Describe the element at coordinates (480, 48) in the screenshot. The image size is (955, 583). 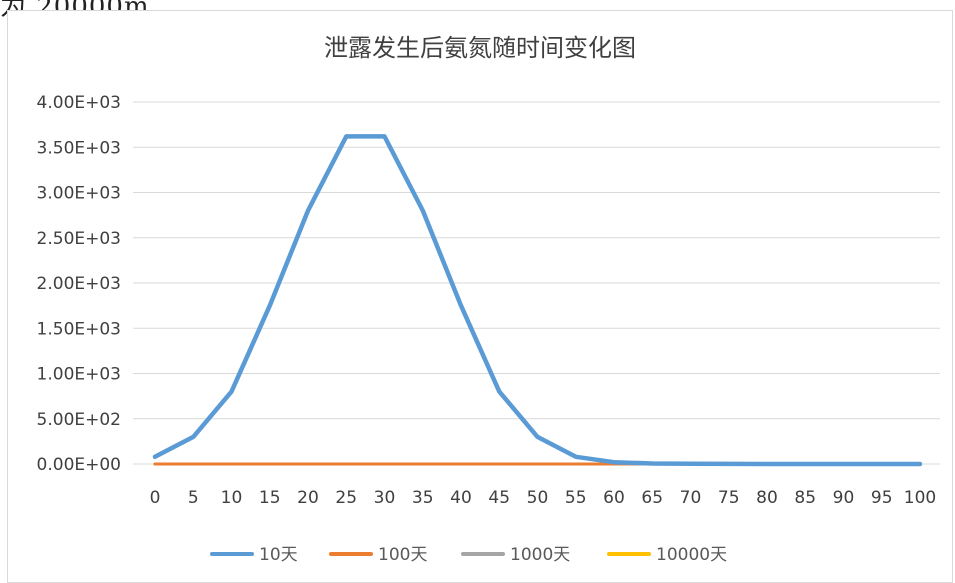
I see `chart-title: 泄露发生后氨氮随时间变化图` at that location.